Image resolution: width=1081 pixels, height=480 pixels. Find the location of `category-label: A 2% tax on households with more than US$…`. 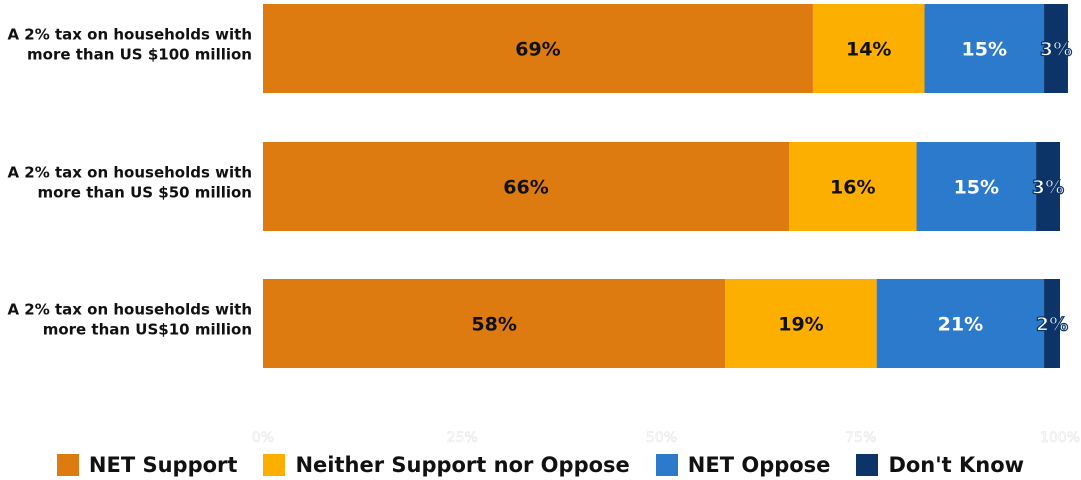

category-label: A 2% tax on households with more than US$… is located at coordinates (129, 320).